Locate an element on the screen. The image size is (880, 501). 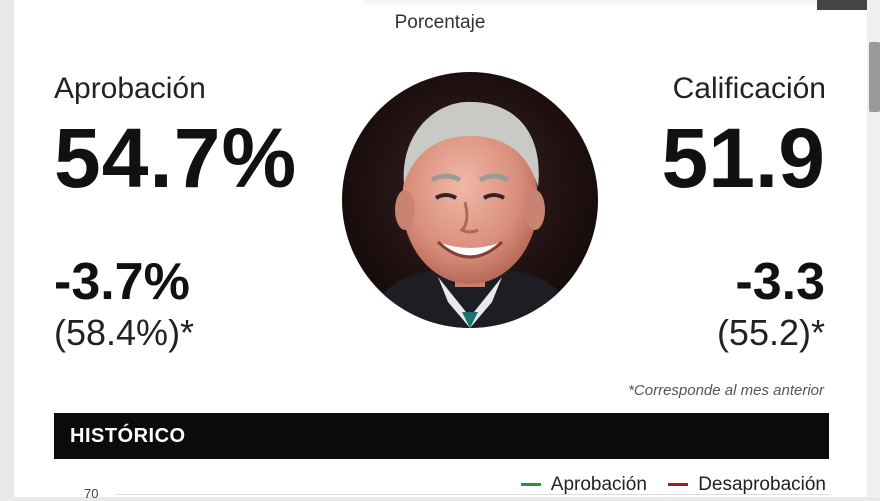
approval-label: Aprobación is located at coordinates (130, 88).